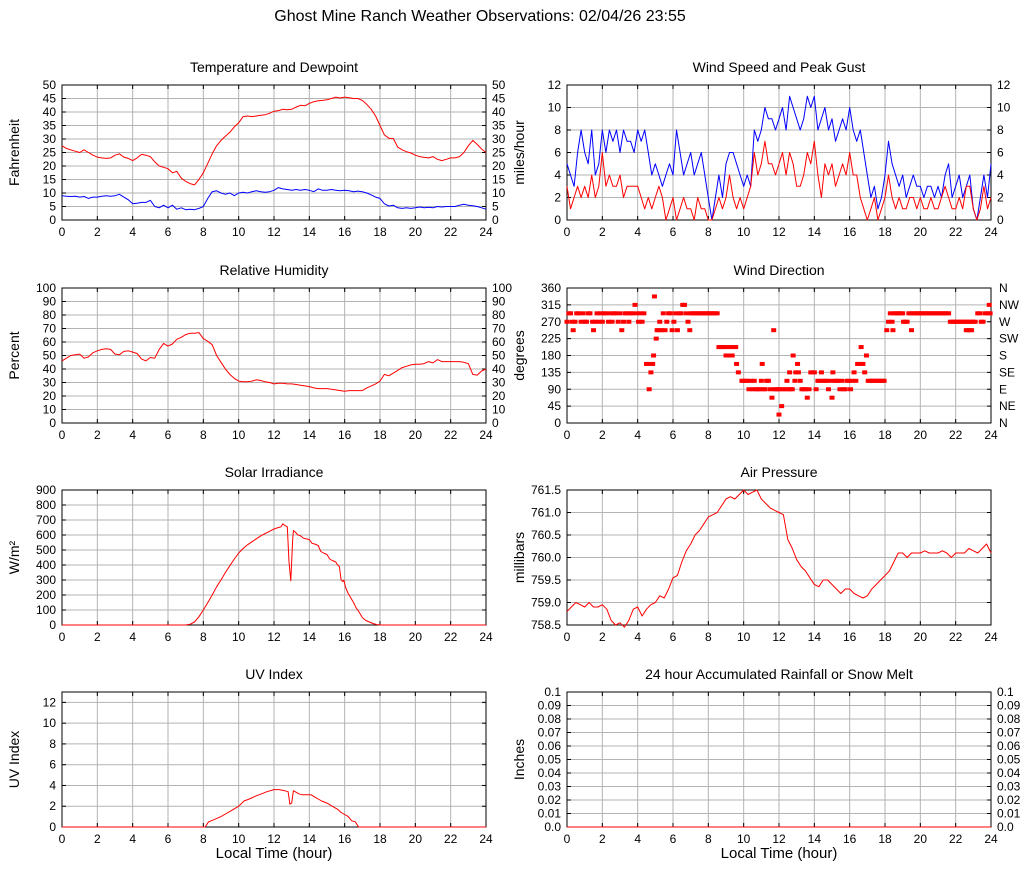 The height and width of the screenshot is (878, 1027). I want to click on chart-title-uv-index: UV Index, so click(274, 674).